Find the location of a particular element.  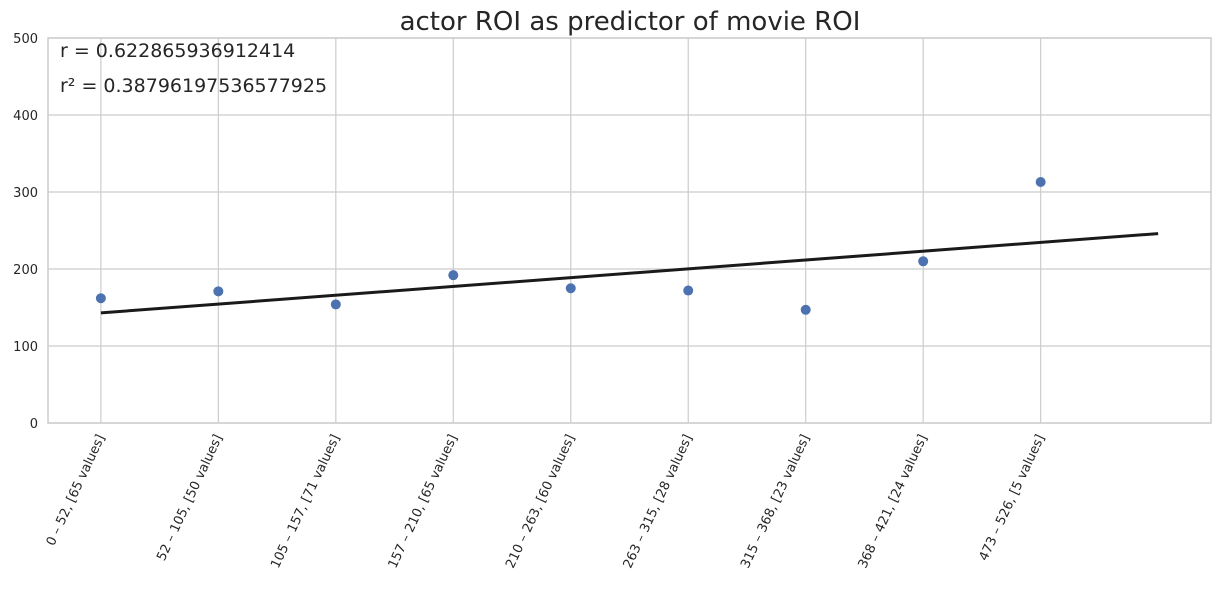

y-tick-label: 100 is located at coordinates (25, 347).